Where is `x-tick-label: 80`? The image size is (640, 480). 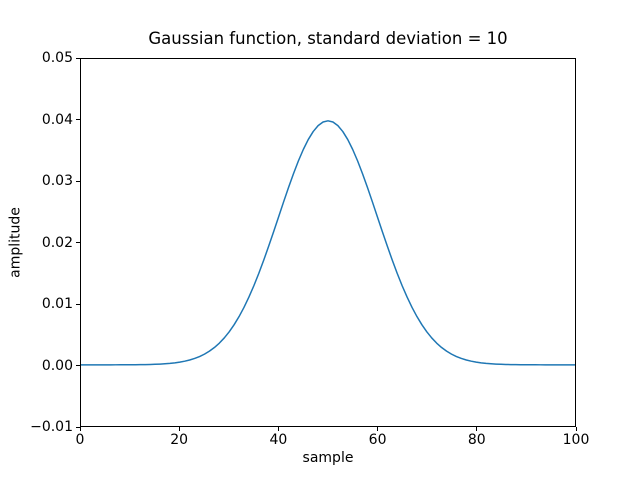
x-tick-label: 80 is located at coordinates (476, 440).